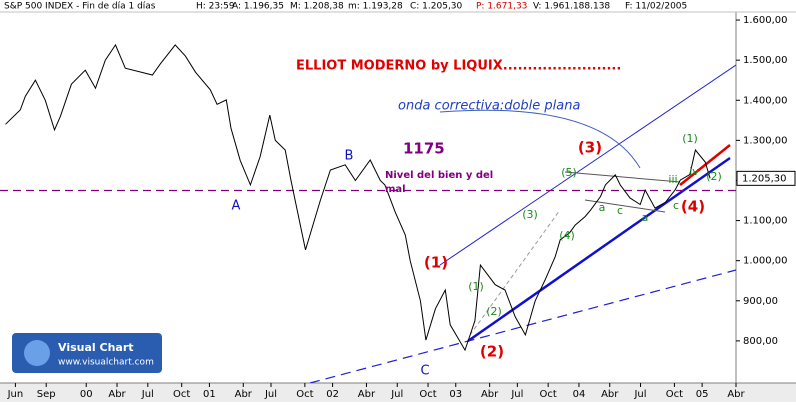 Image resolution: width=796 pixels, height=406 pixels. I want to click on y-tick-label: 900,00, so click(760, 301).